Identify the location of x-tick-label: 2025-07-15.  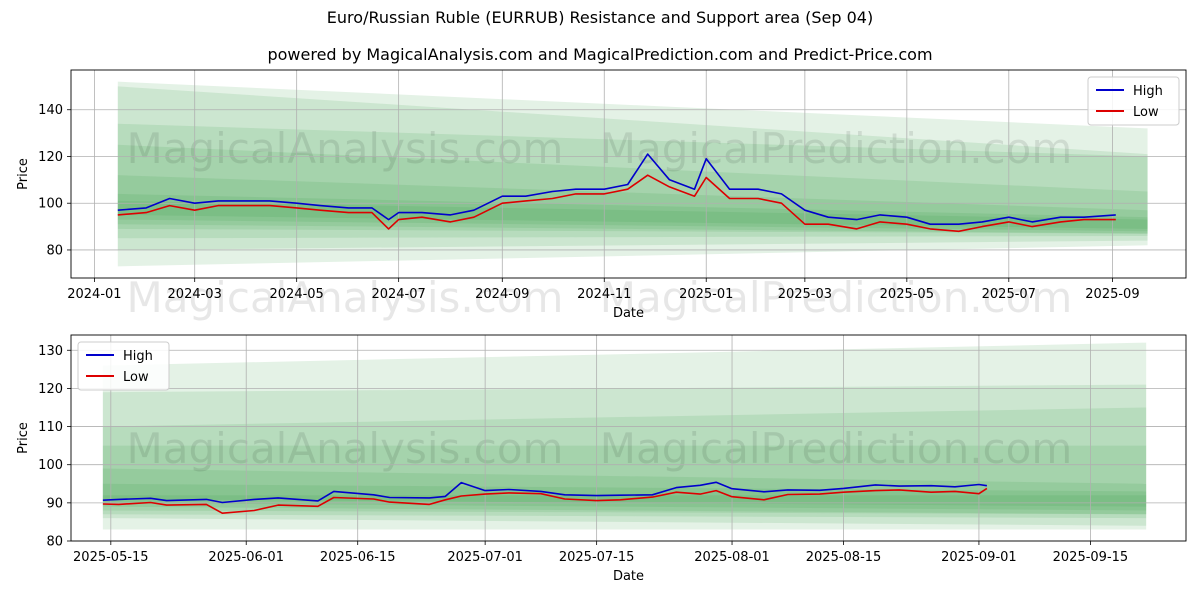
(597, 557).